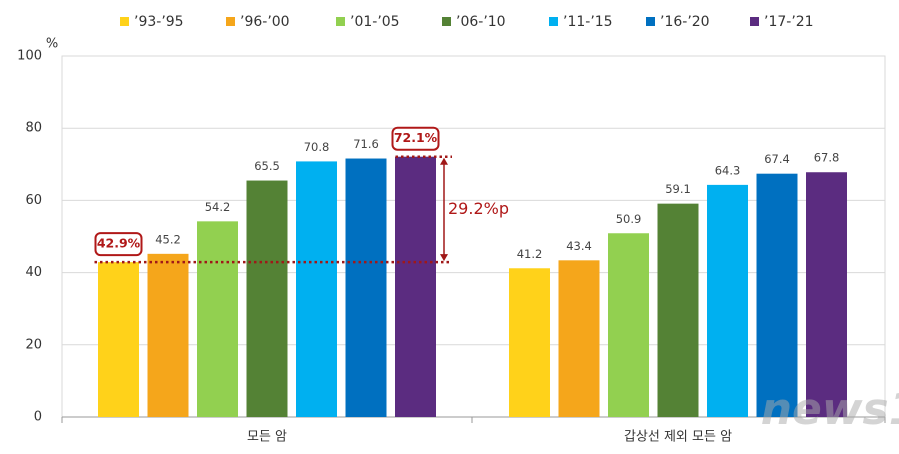  Describe the element at coordinates (33, 344) in the screenshot. I see `y-tick-label: 20` at that location.